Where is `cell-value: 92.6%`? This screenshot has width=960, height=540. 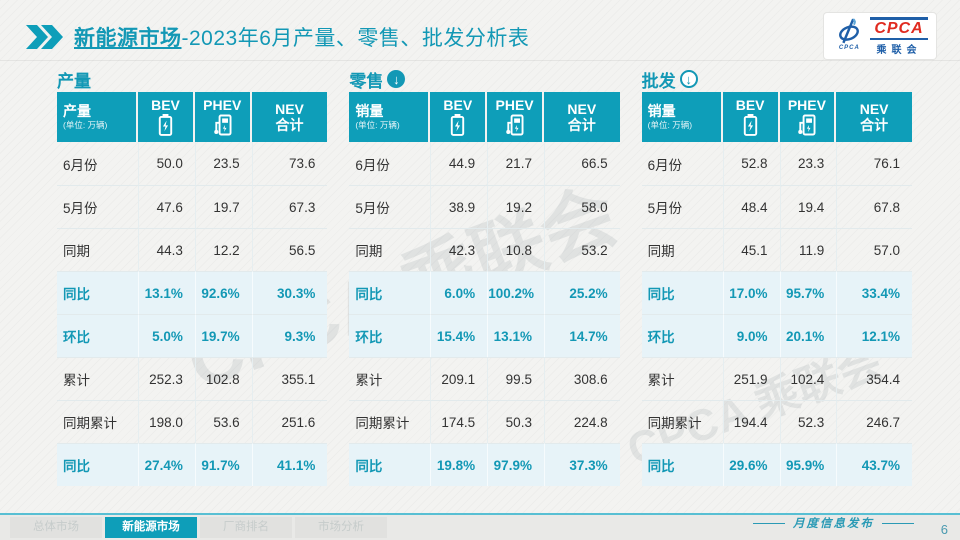
cell-value: 92.6% is located at coordinates (223, 292).